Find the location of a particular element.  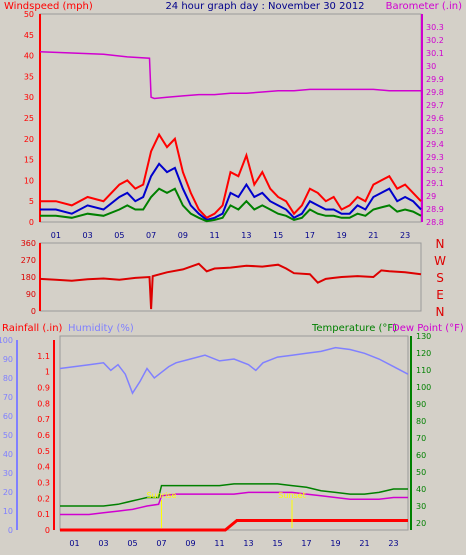

windspeed-tick-label: 5 is located at coordinates (31, 201).